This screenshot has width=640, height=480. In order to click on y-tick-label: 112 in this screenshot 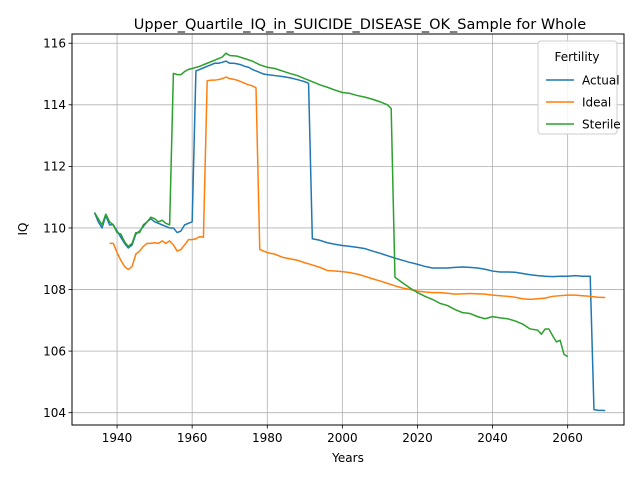, I will do `click(54, 167)`.